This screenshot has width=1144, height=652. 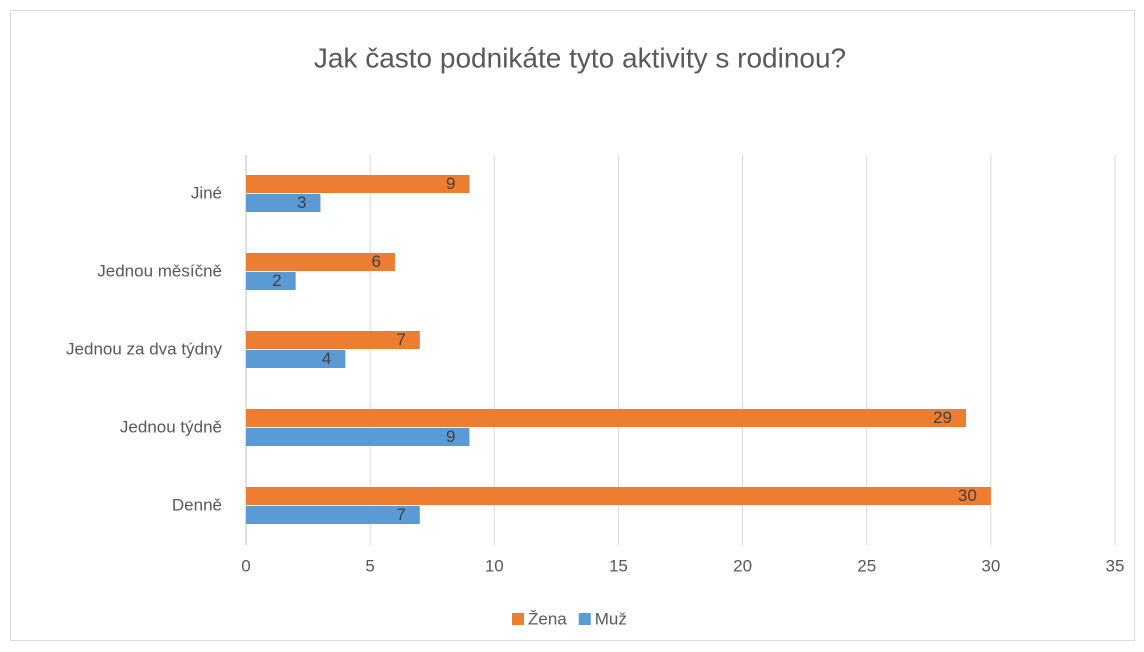 What do you see at coordinates (369, 565) in the screenshot?
I see `x-tick-label: 5` at bounding box center [369, 565].